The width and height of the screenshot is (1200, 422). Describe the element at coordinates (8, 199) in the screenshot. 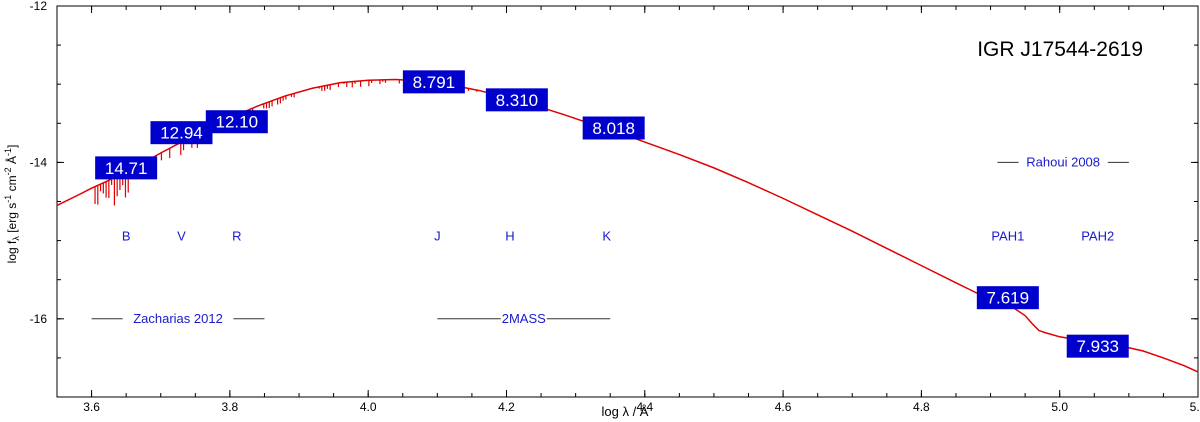

I see `y-label-sup1: -1` at that location.